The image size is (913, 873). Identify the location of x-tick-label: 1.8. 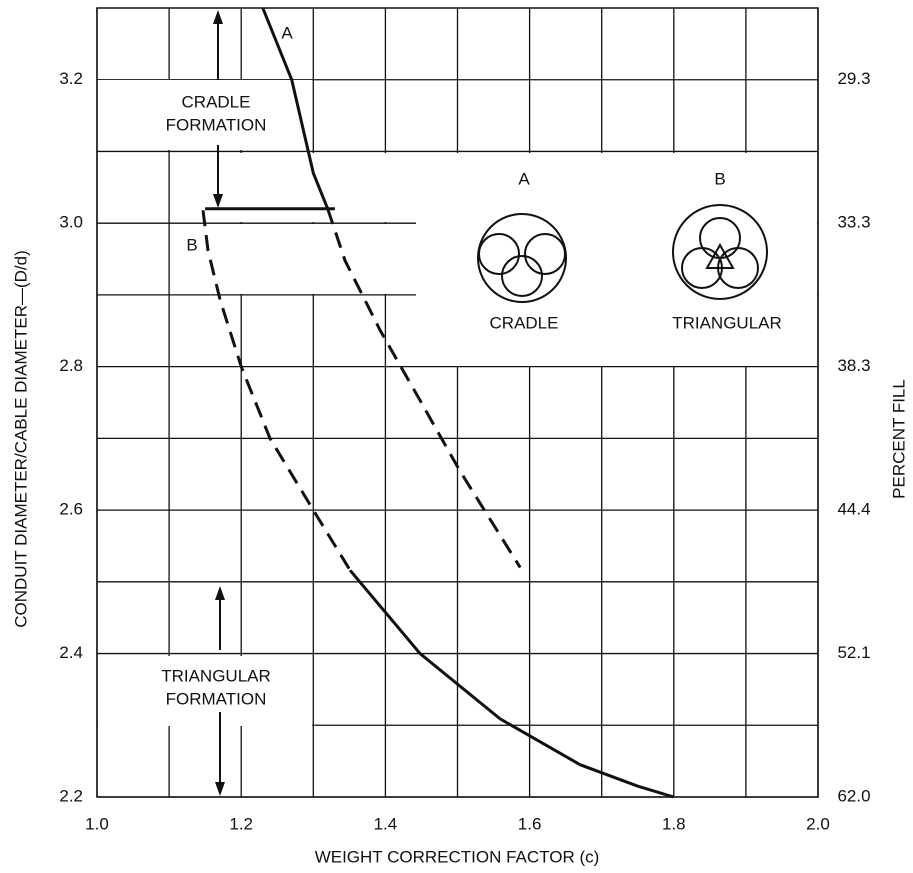
(674, 823).